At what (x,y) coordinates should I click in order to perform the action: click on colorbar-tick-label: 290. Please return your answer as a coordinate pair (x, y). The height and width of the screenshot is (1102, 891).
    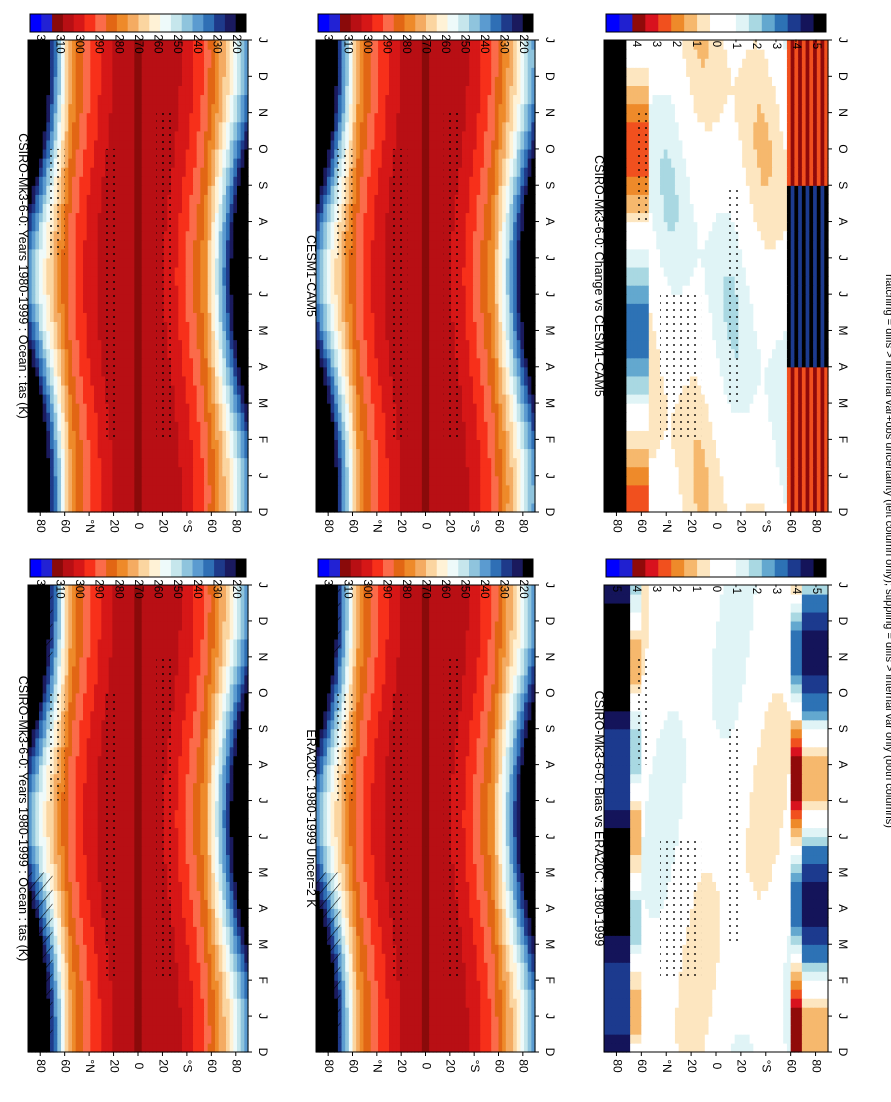
    Looking at the image, I should click on (99, 588).